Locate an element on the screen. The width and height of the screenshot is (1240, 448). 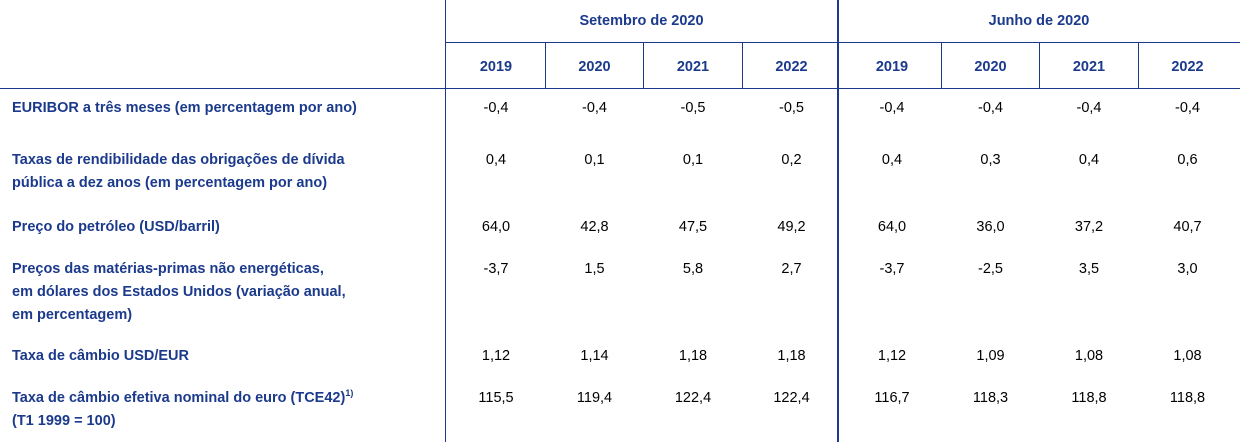
cell-value: 37,2 is located at coordinates (1089, 227).